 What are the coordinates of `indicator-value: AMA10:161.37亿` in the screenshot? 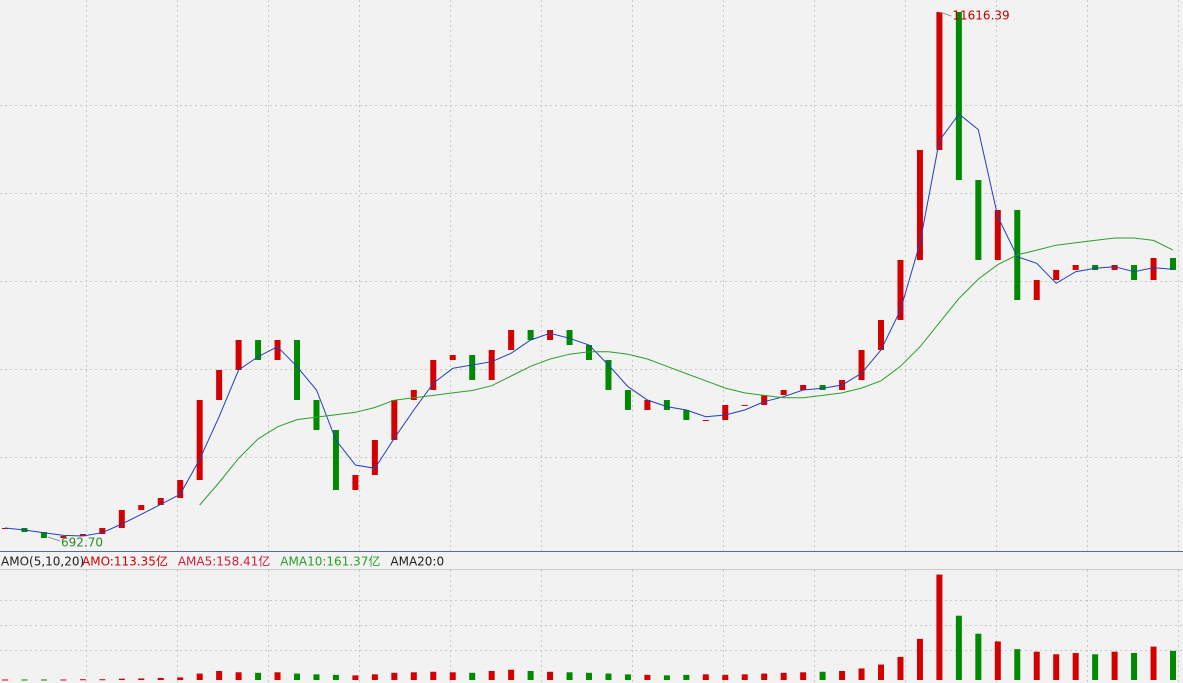 It's located at (330, 561).